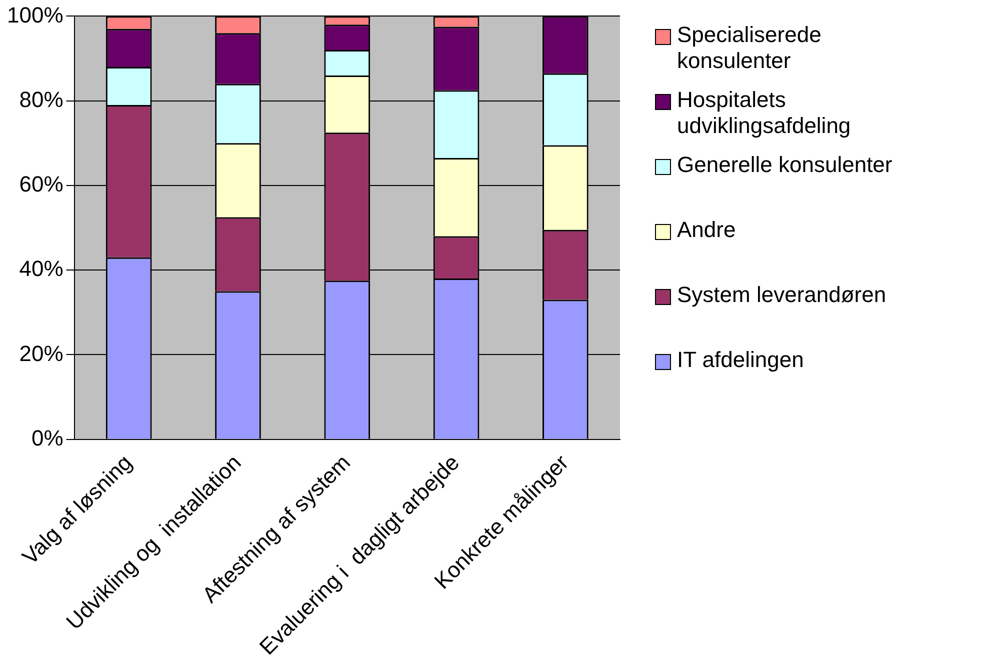 Image resolution: width=981 pixels, height=664 pixels. Describe the element at coordinates (781, 295) in the screenshot. I see `legend-label: System leverandøren` at that location.